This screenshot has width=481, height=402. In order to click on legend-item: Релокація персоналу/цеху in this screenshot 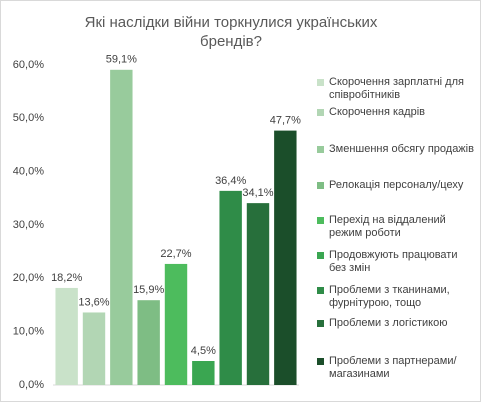, I will do `click(397, 185)`.